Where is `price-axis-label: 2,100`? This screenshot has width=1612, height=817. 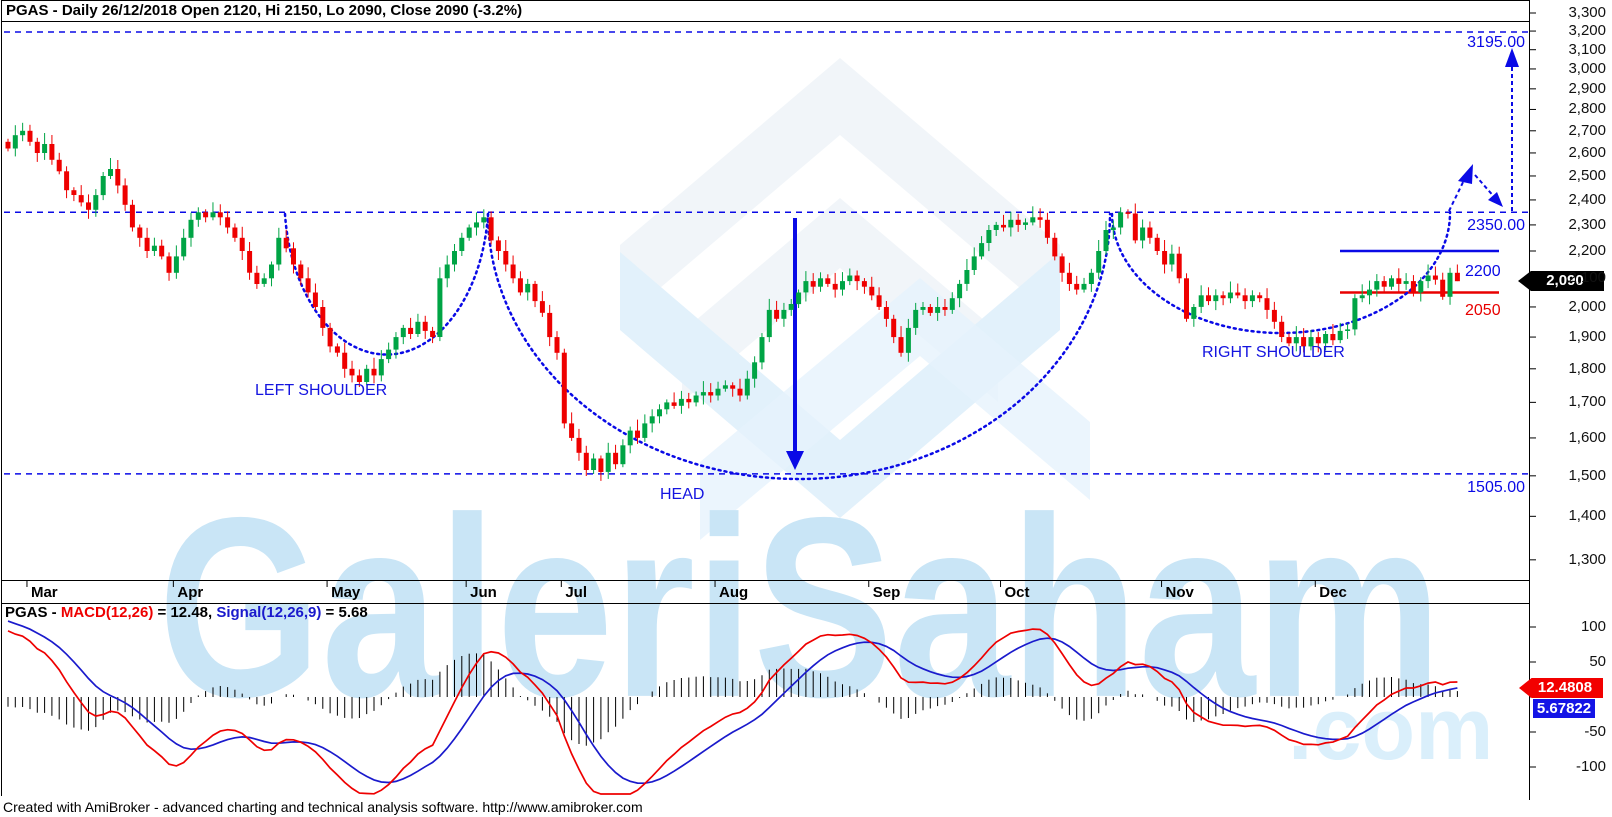 price-axis-label: 2,100 is located at coordinates (1587, 278).